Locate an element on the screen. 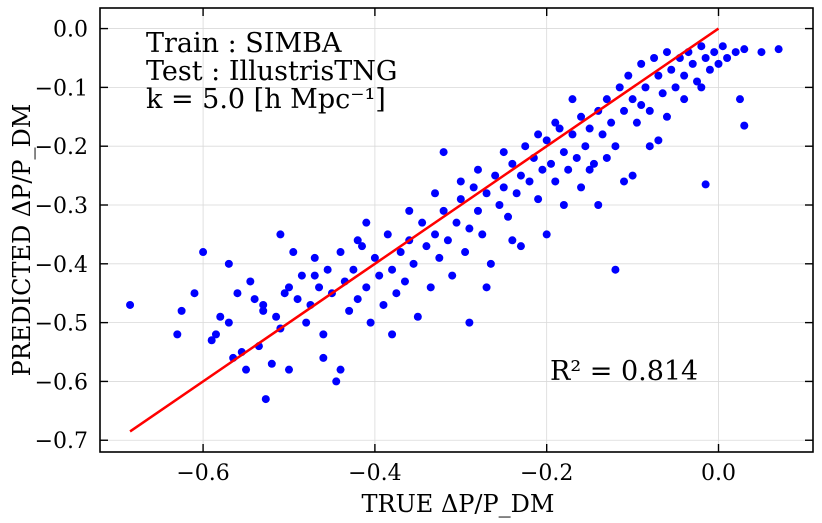  x-tick-label: −0.4 is located at coordinates (374, 473).